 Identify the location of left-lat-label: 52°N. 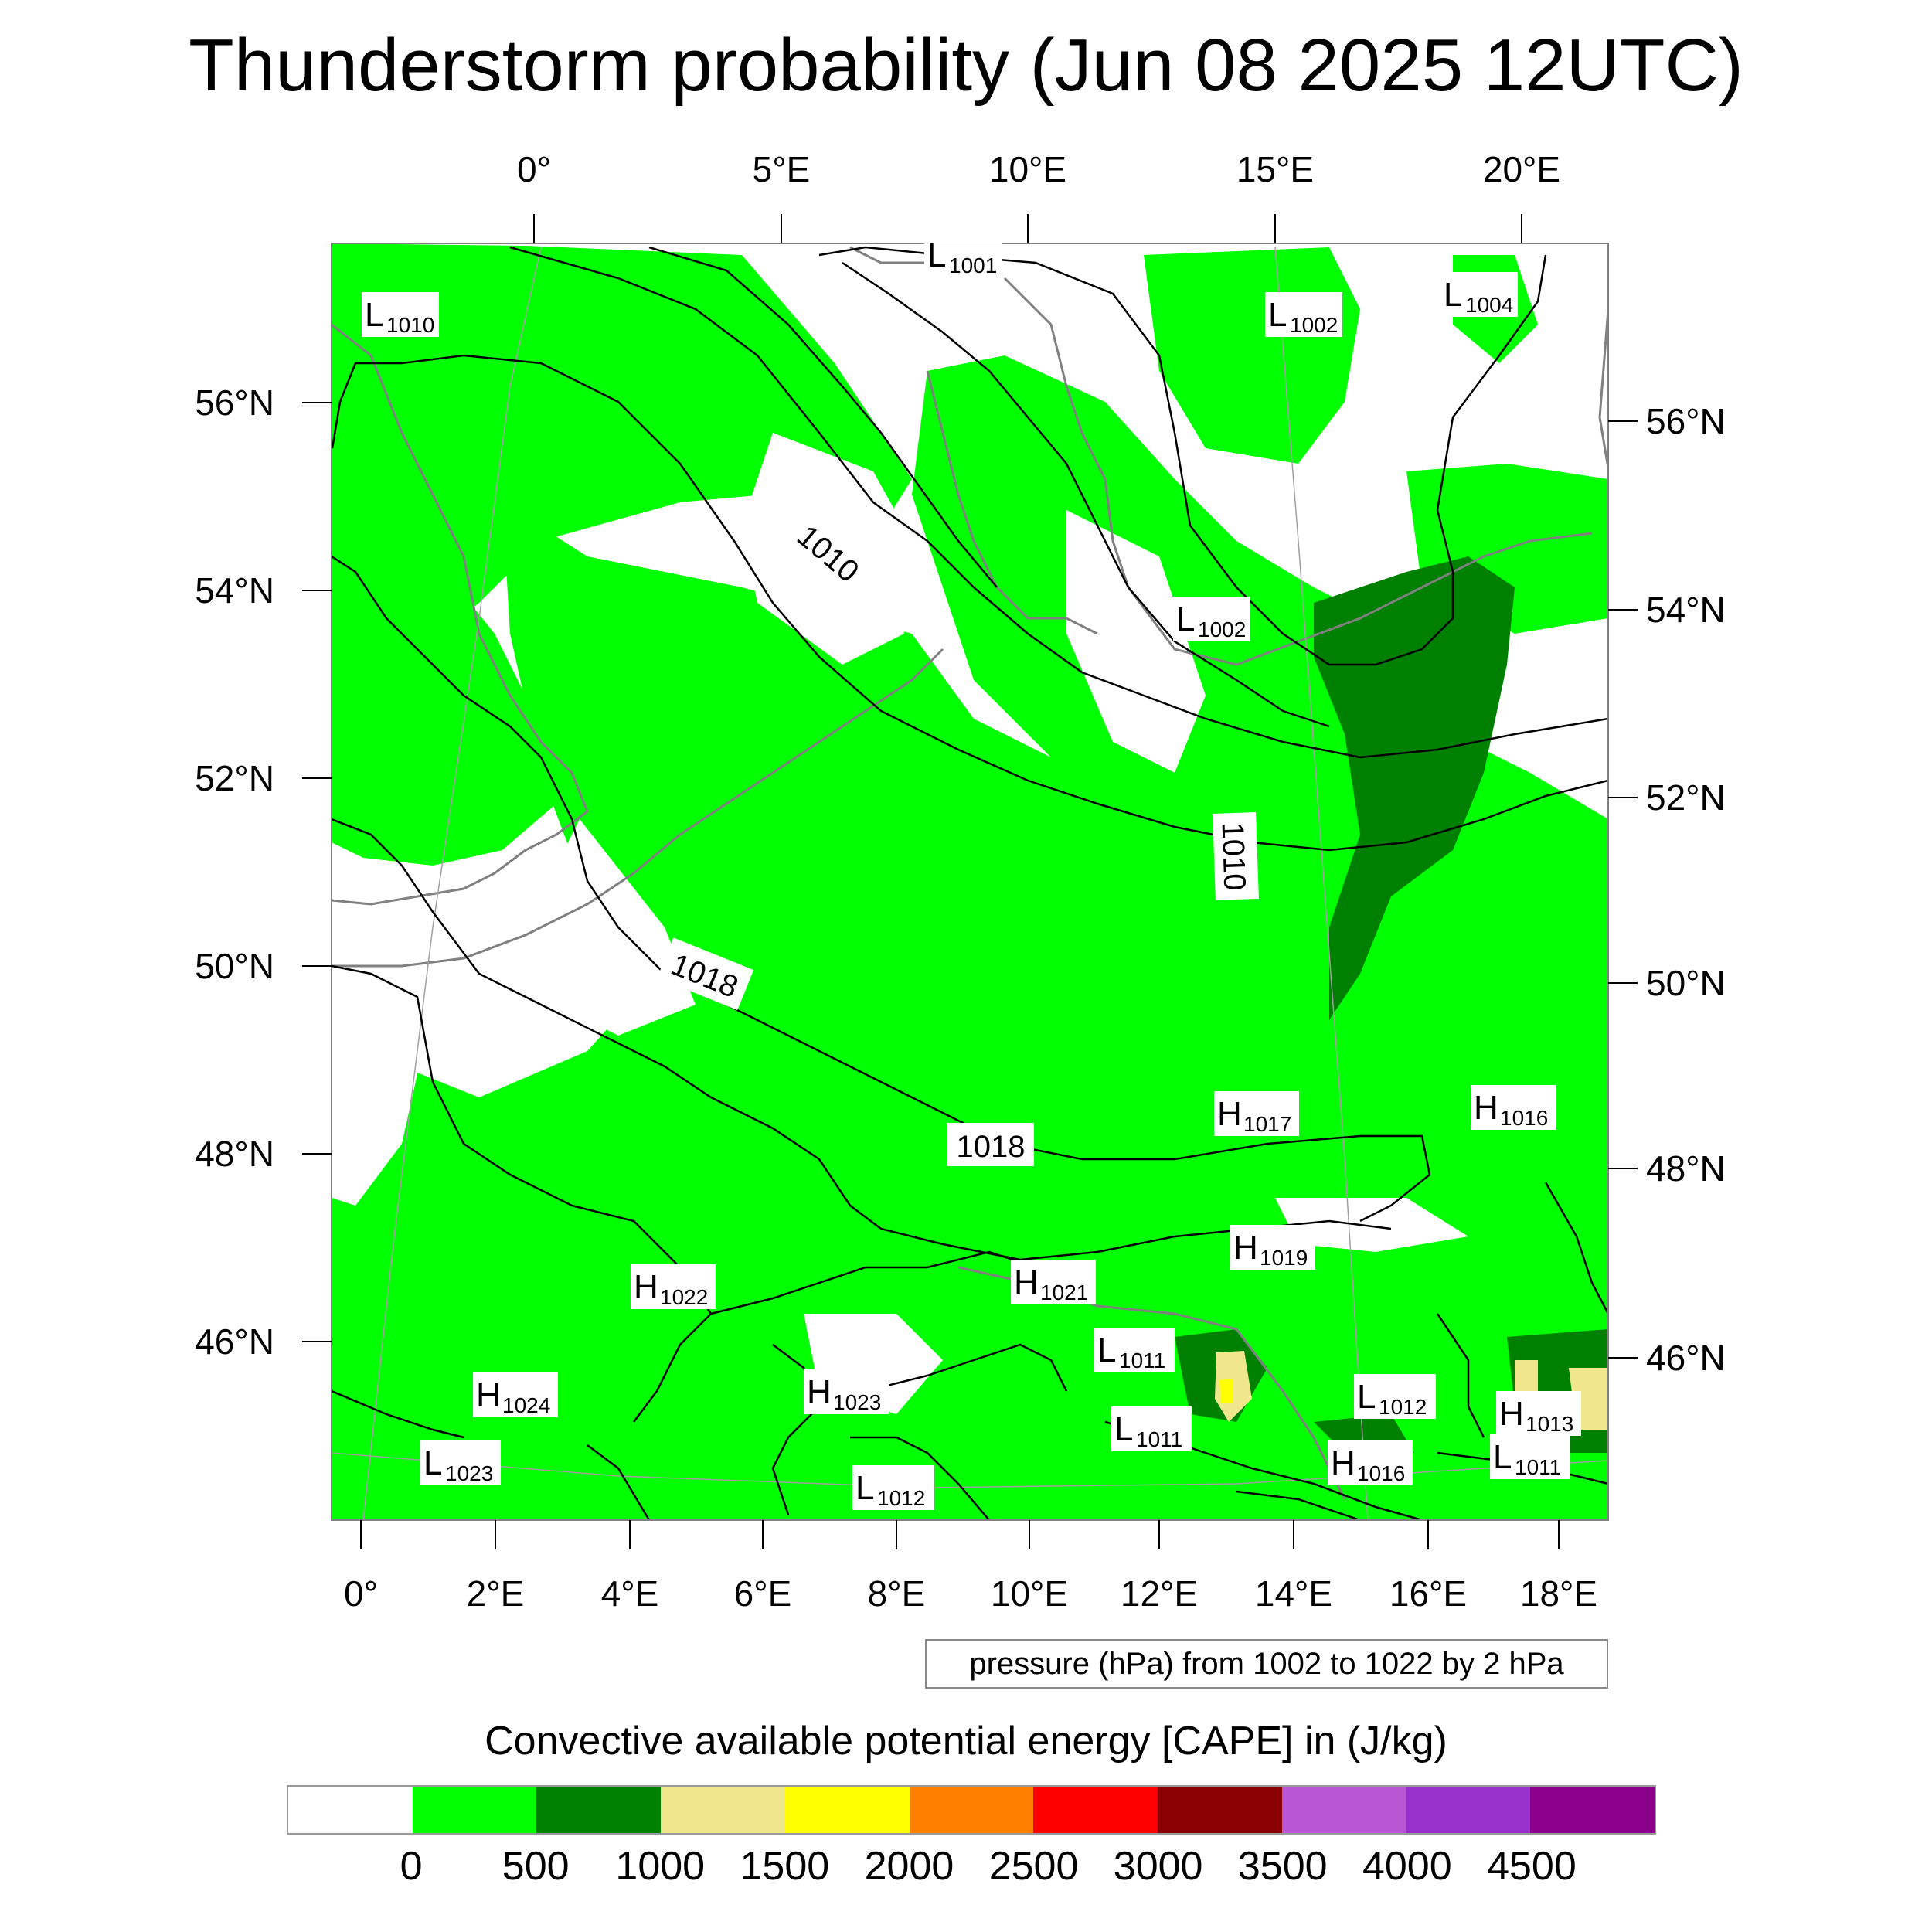
(235, 778).